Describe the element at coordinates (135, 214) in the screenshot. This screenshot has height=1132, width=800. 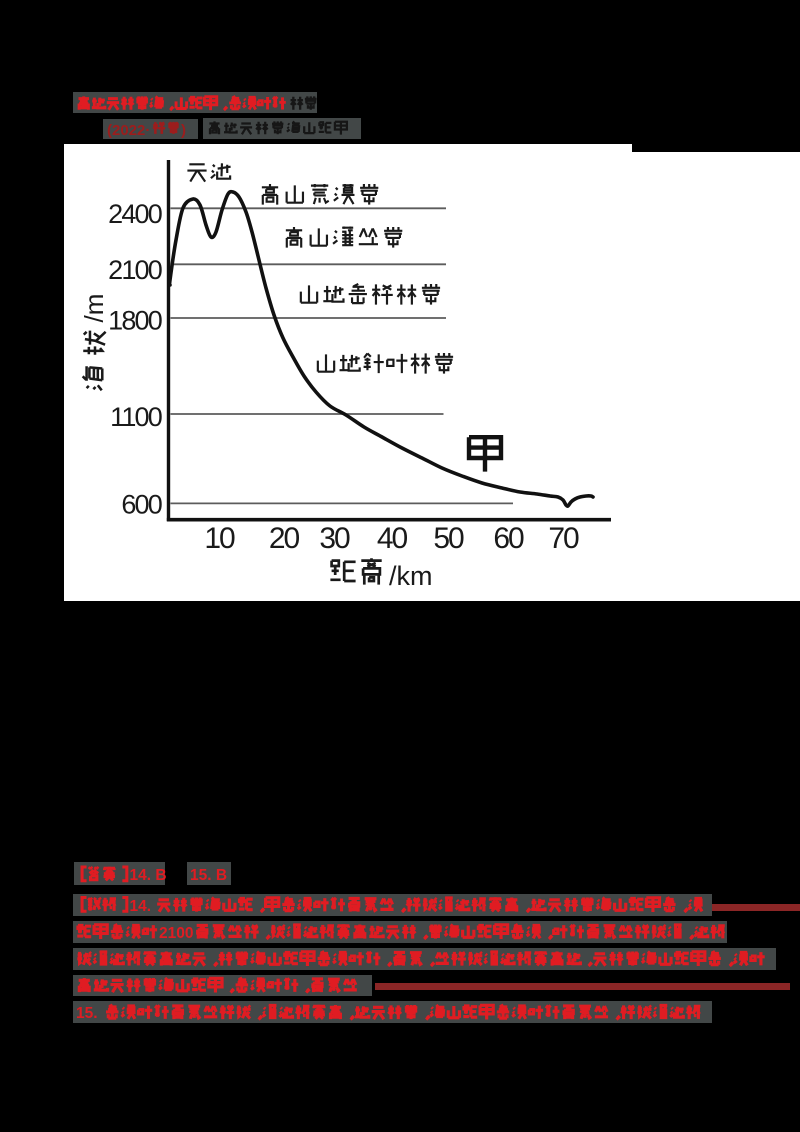
I see `svg-text: 2400` at that location.